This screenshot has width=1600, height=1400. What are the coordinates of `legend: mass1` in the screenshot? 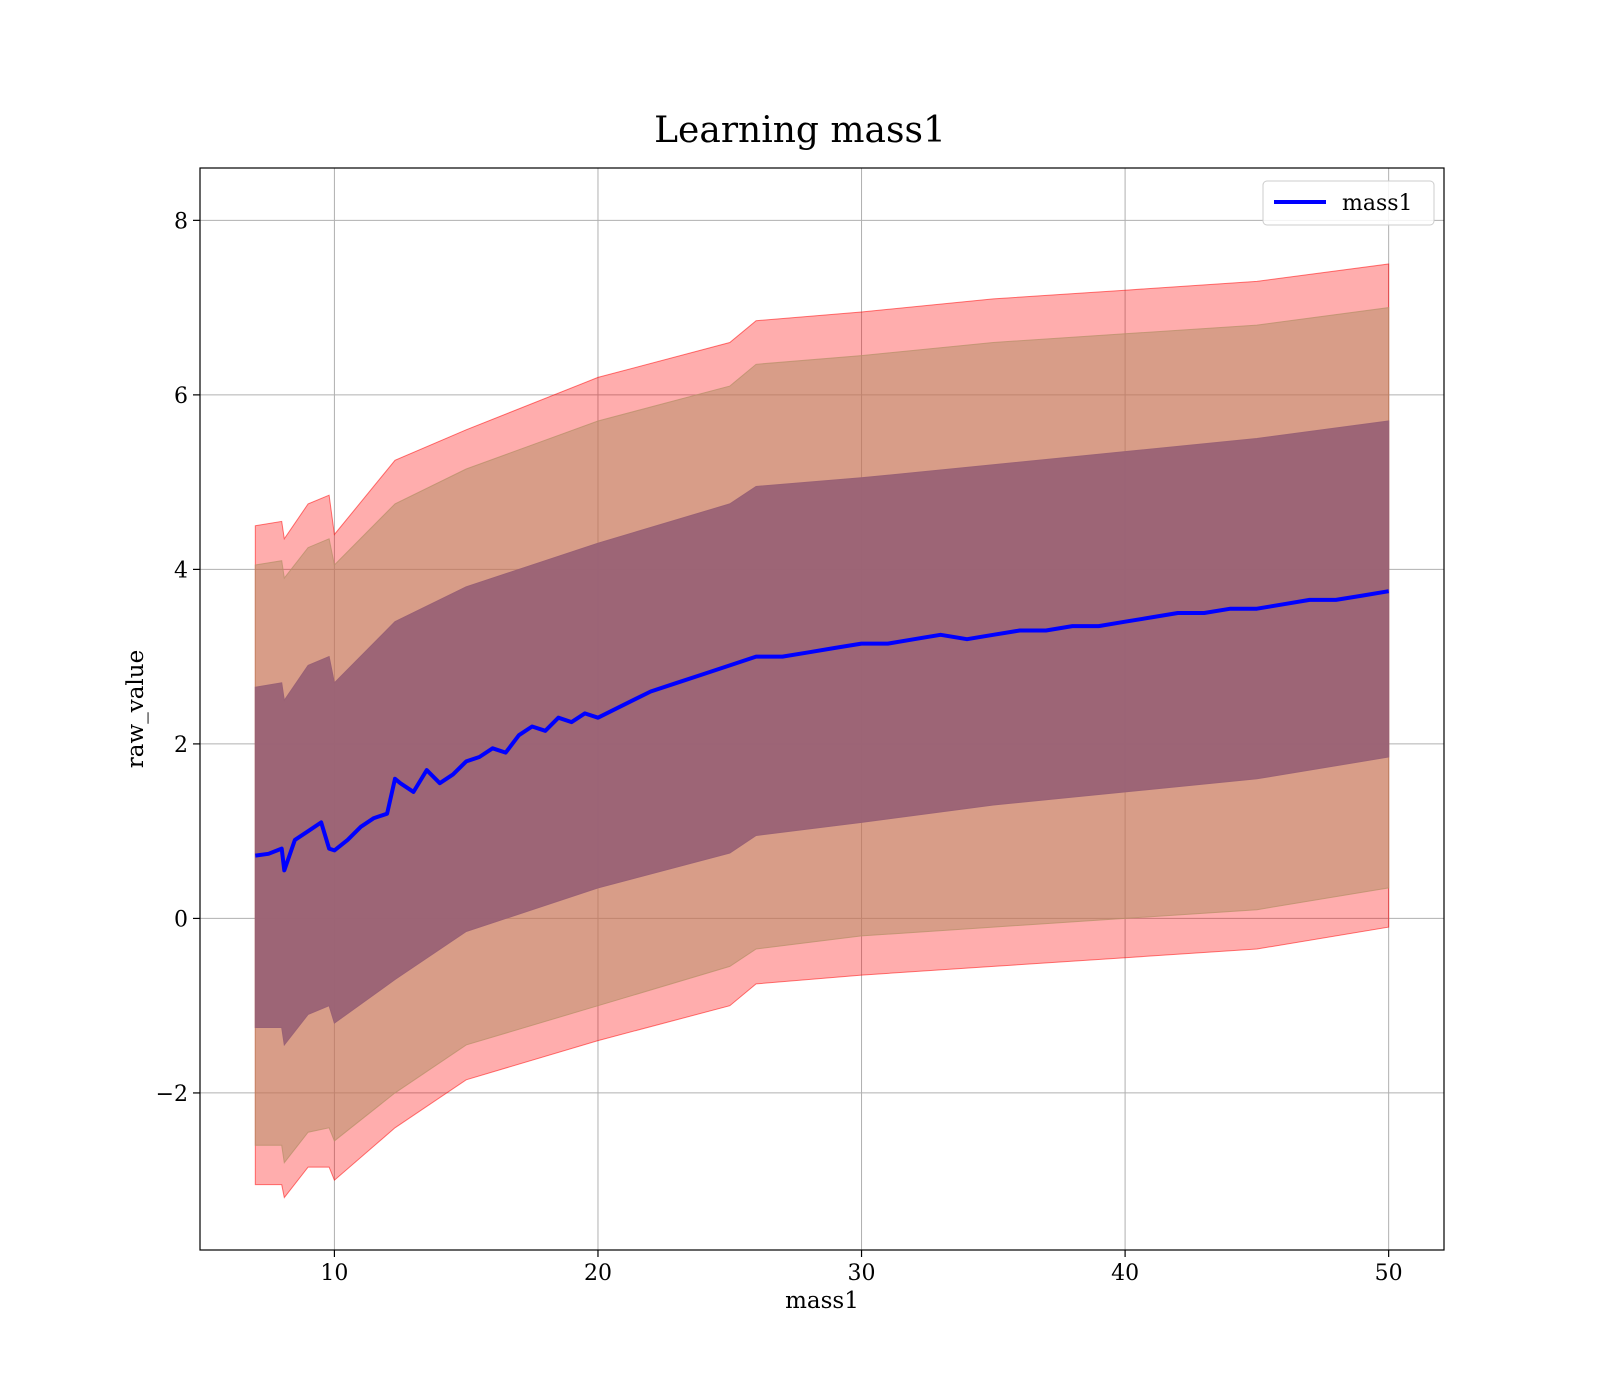 It's located at (1348, 203).